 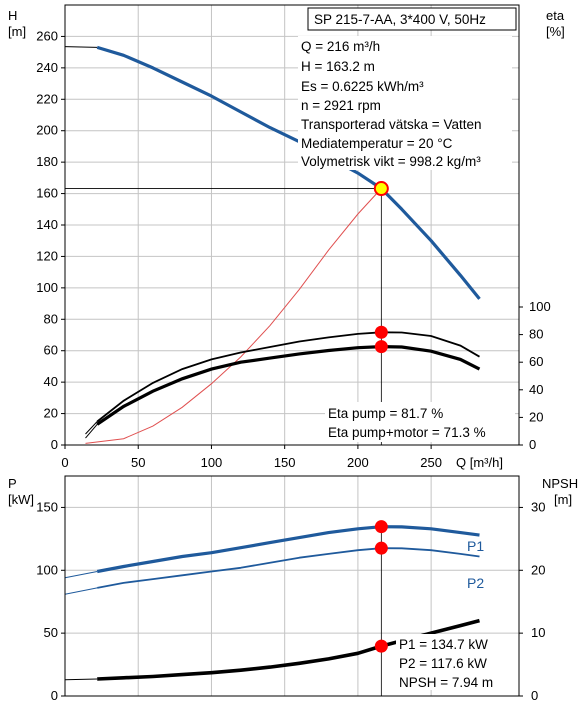 I want to click on bottom-info-bg, so click(x=455, y=662).